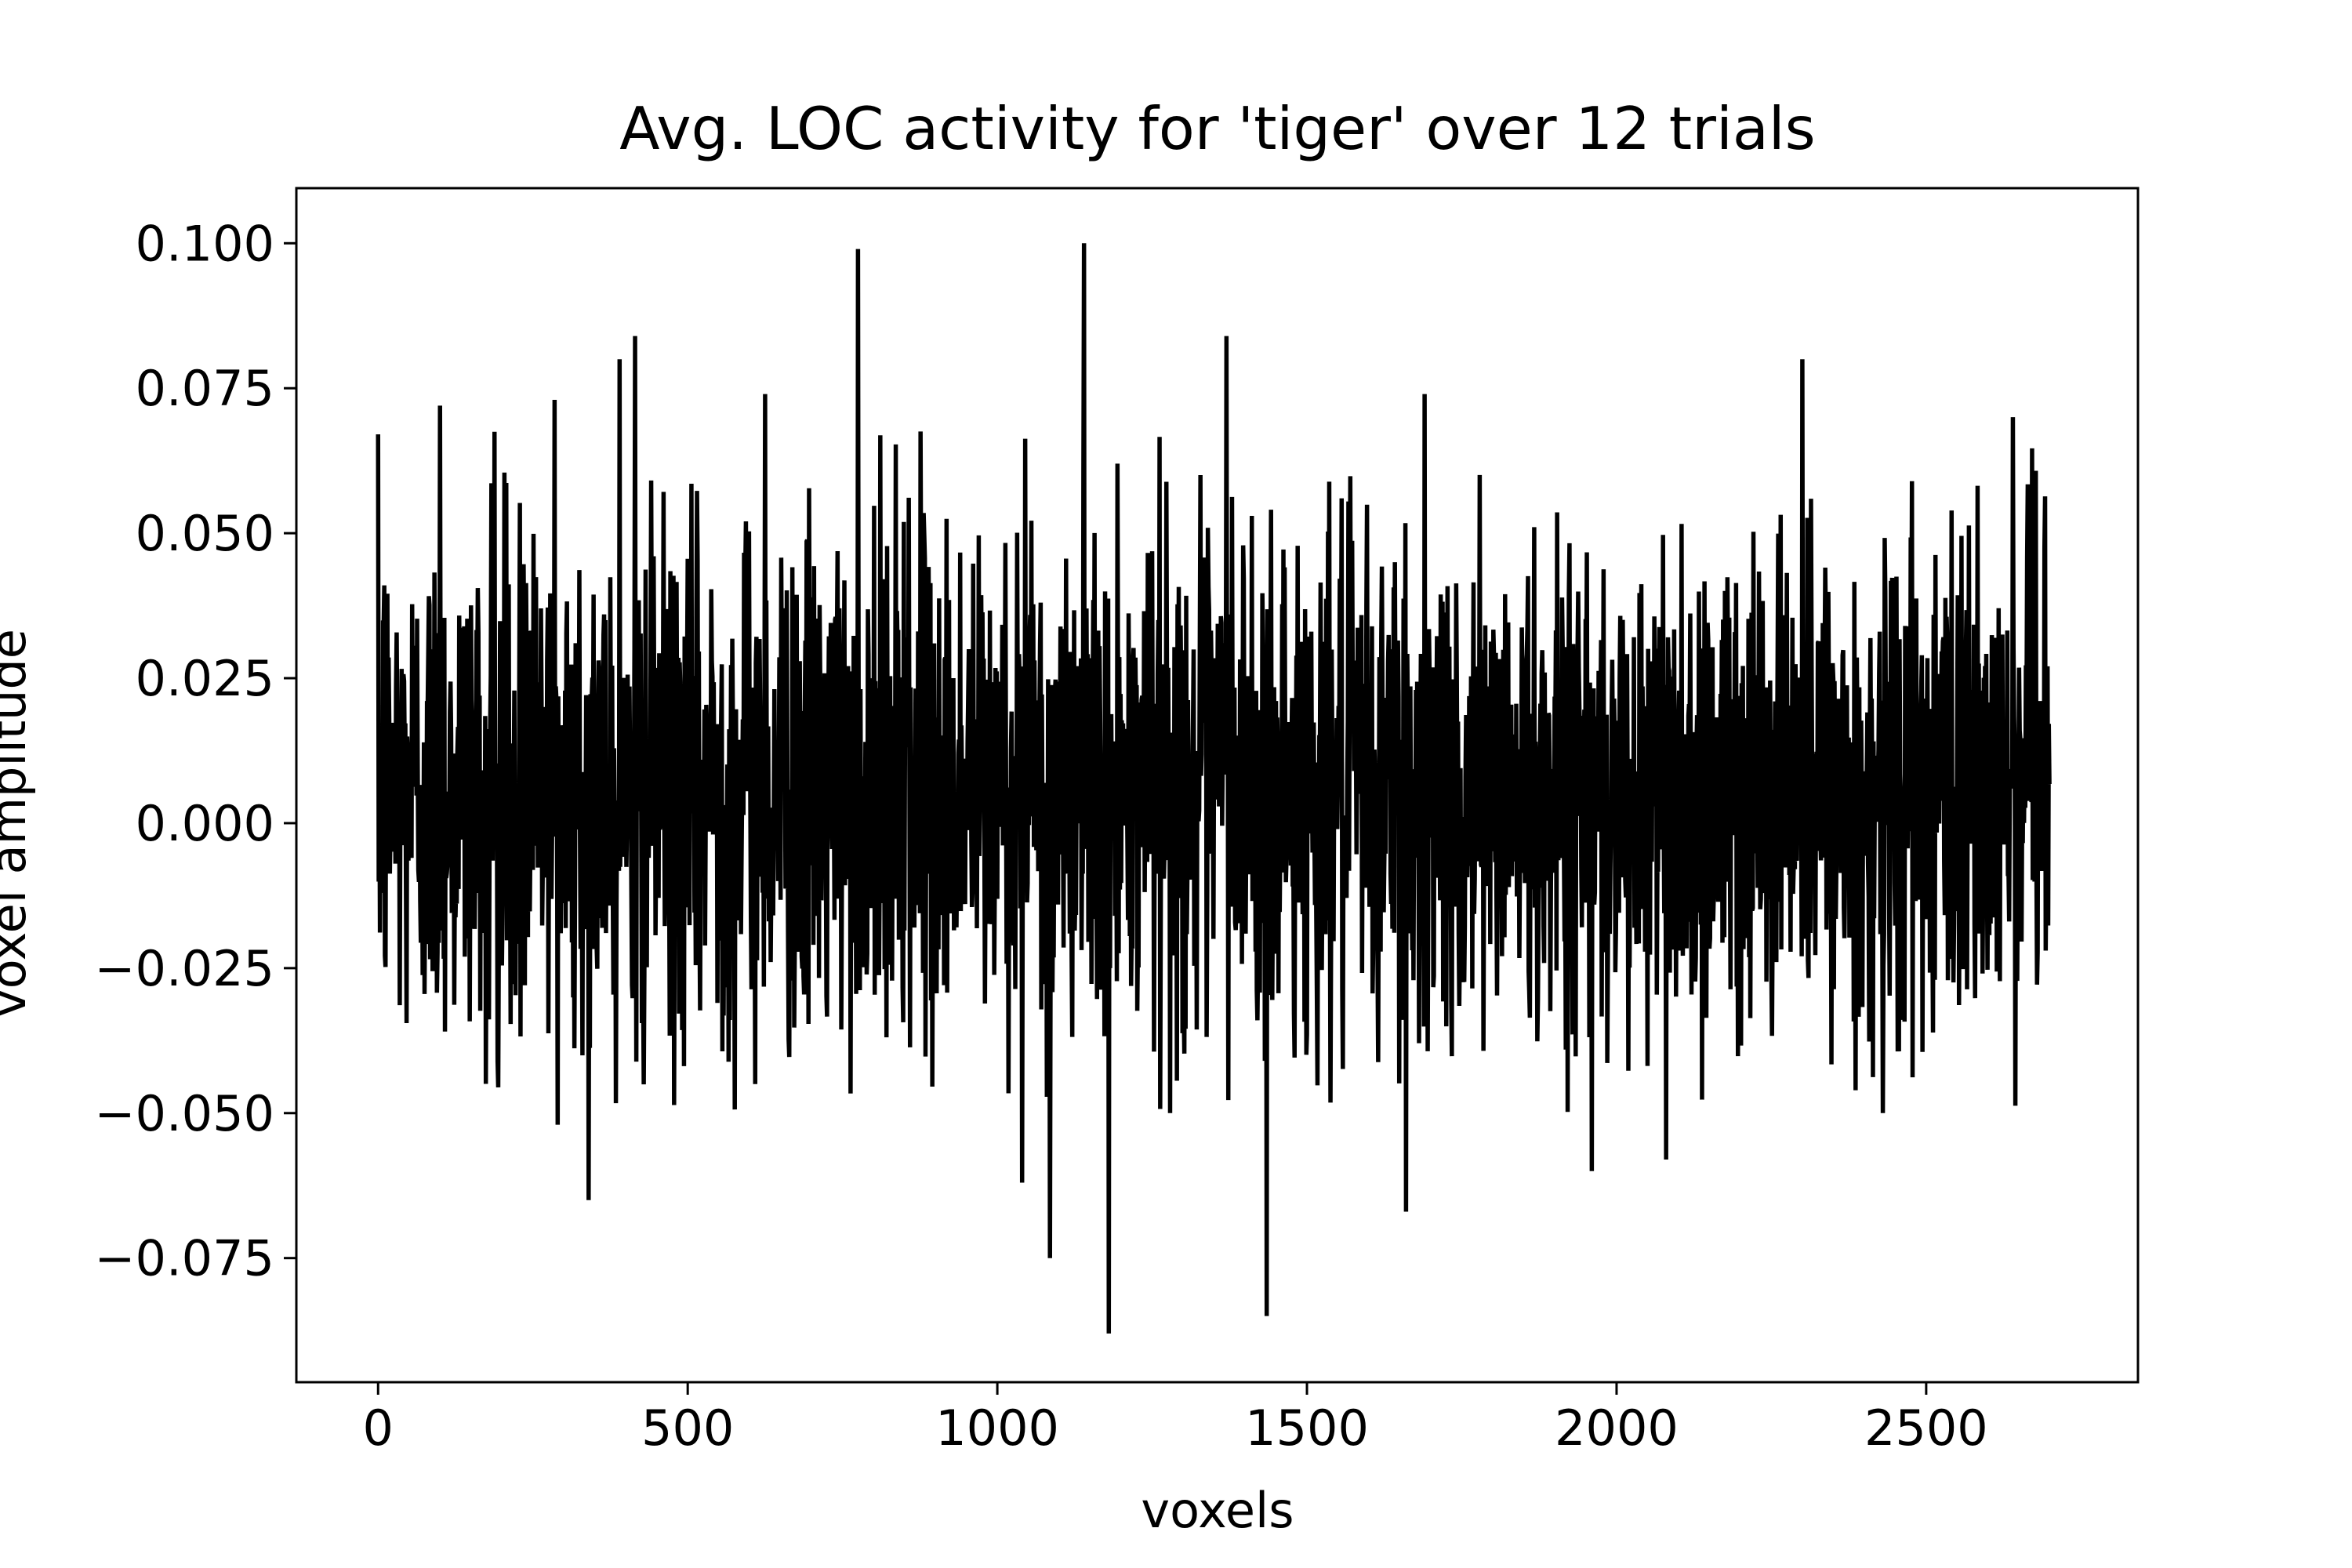 The width and height of the screenshot is (2352, 1568). What do you see at coordinates (1926, 1428) in the screenshot?
I see `x-tick-label: 2500` at bounding box center [1926, 1428].